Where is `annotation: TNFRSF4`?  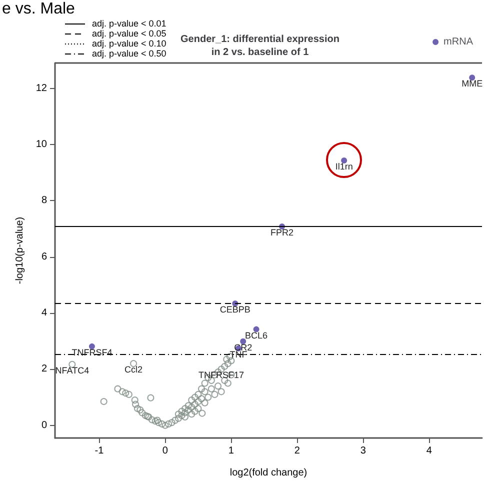
annotation: TNFRSF4 is located at coordinates (92, 352).